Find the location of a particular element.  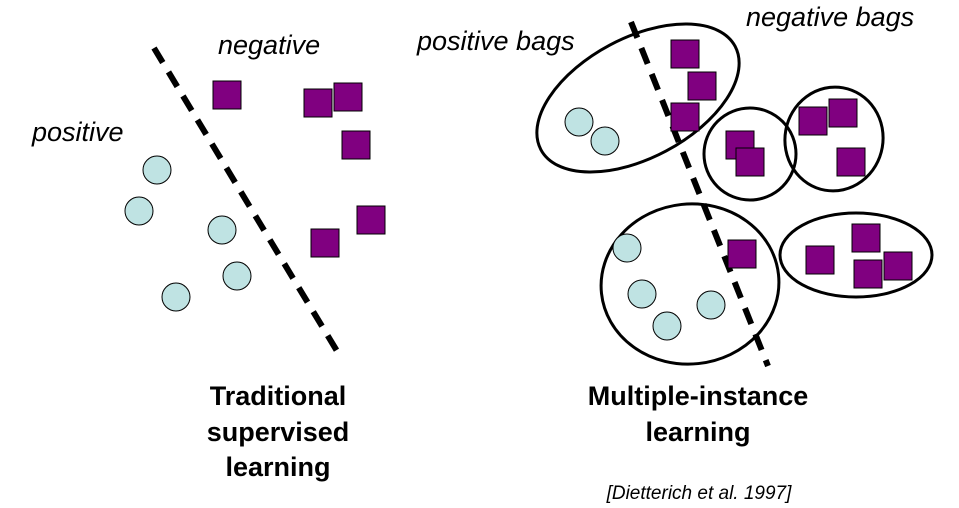

right-decision-boundary is located at coordinates (699, 194).